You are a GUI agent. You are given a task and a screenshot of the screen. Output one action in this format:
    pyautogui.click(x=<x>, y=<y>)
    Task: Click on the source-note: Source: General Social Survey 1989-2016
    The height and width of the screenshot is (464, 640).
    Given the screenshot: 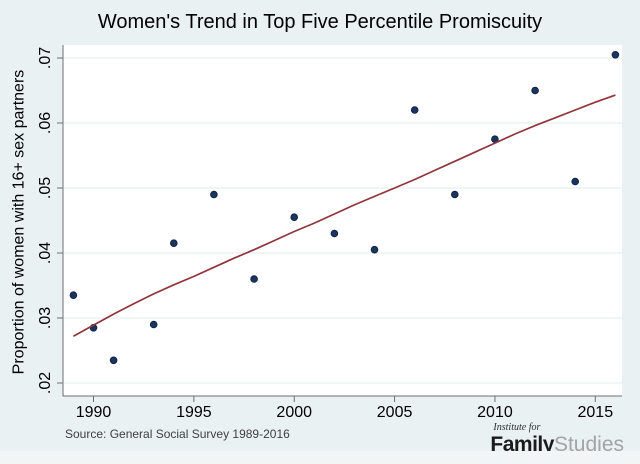 What is the action you would take?
    pyautogui.click(x=177, y=434)
    